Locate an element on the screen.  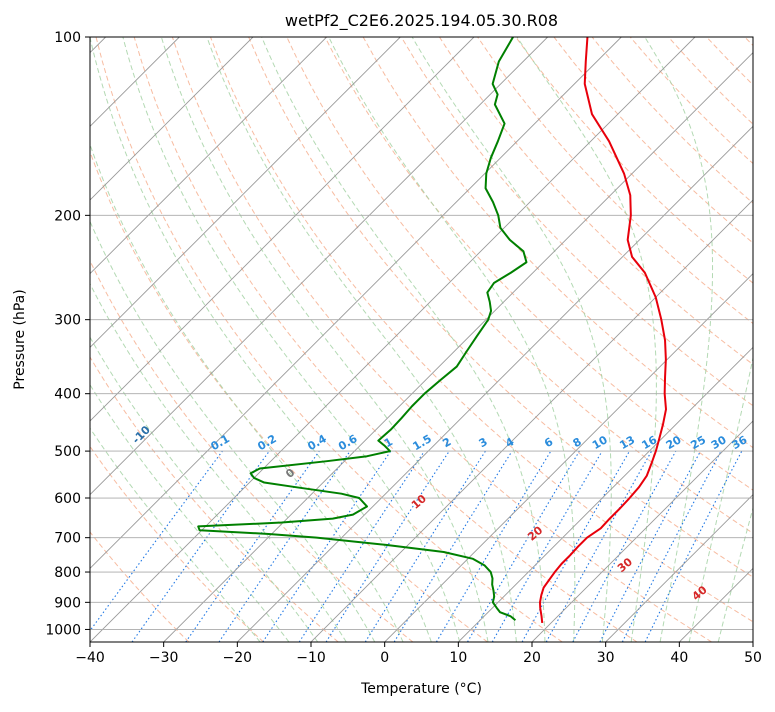
y-tick-label: 100 is located at coordinates (67, 38).